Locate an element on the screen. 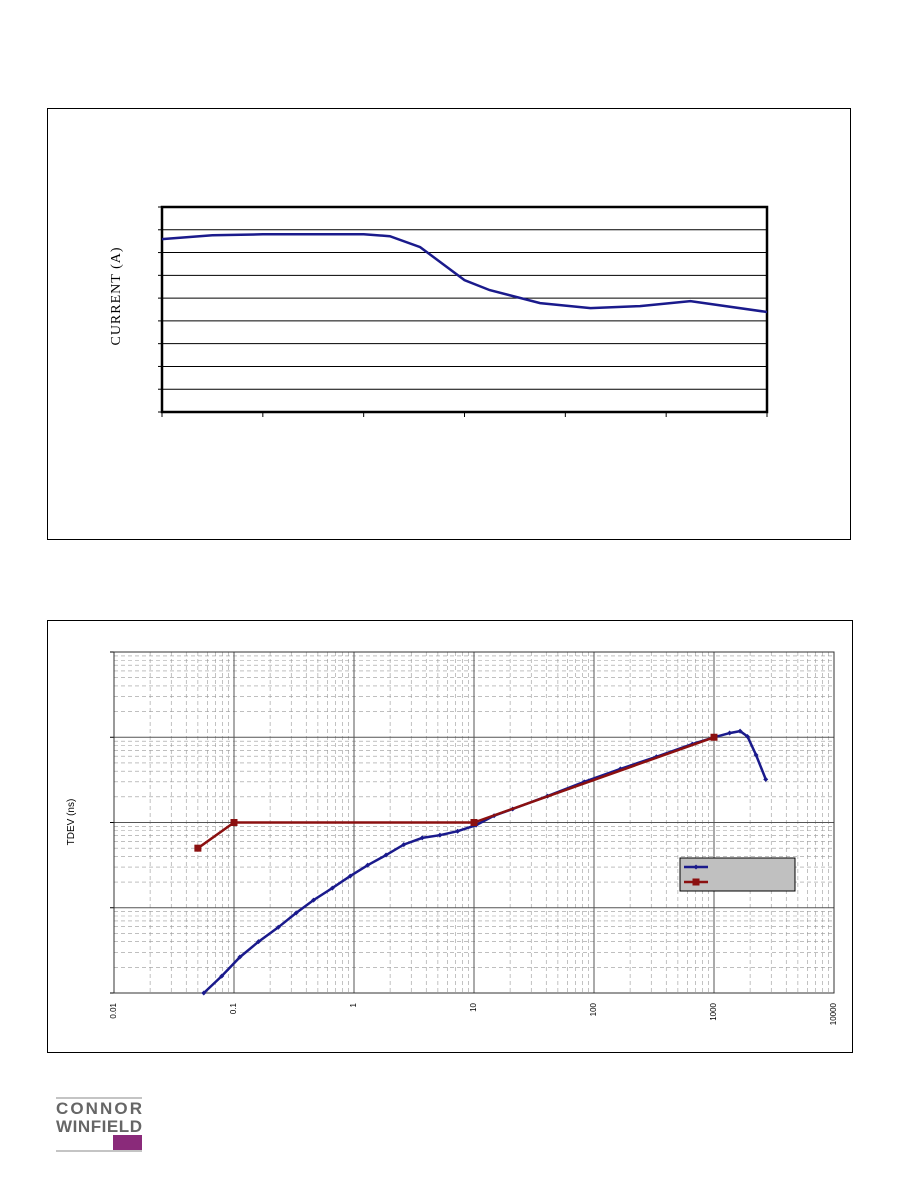 The image size is (918, 1193). y-axis-label: CURRENT (A) is located at coordinates (116, 295).